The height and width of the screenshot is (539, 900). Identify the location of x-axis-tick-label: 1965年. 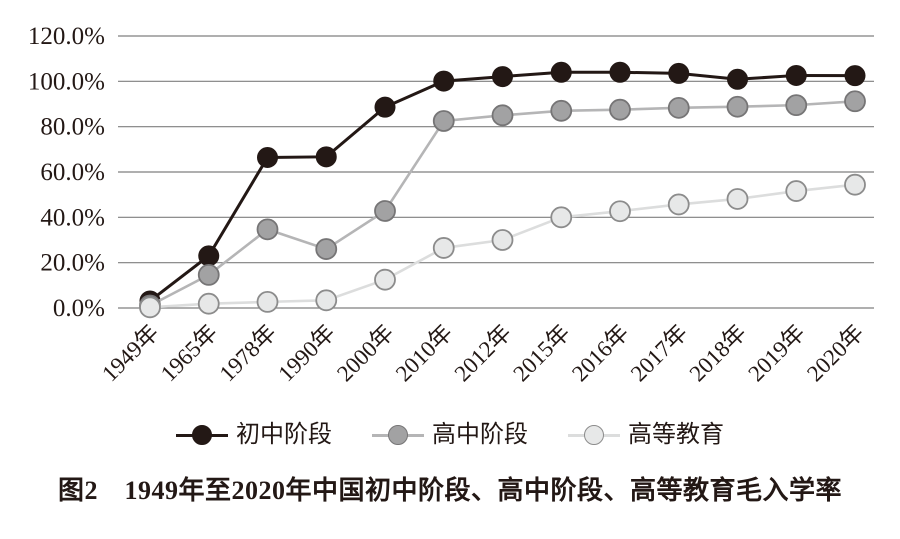
(189, 353).